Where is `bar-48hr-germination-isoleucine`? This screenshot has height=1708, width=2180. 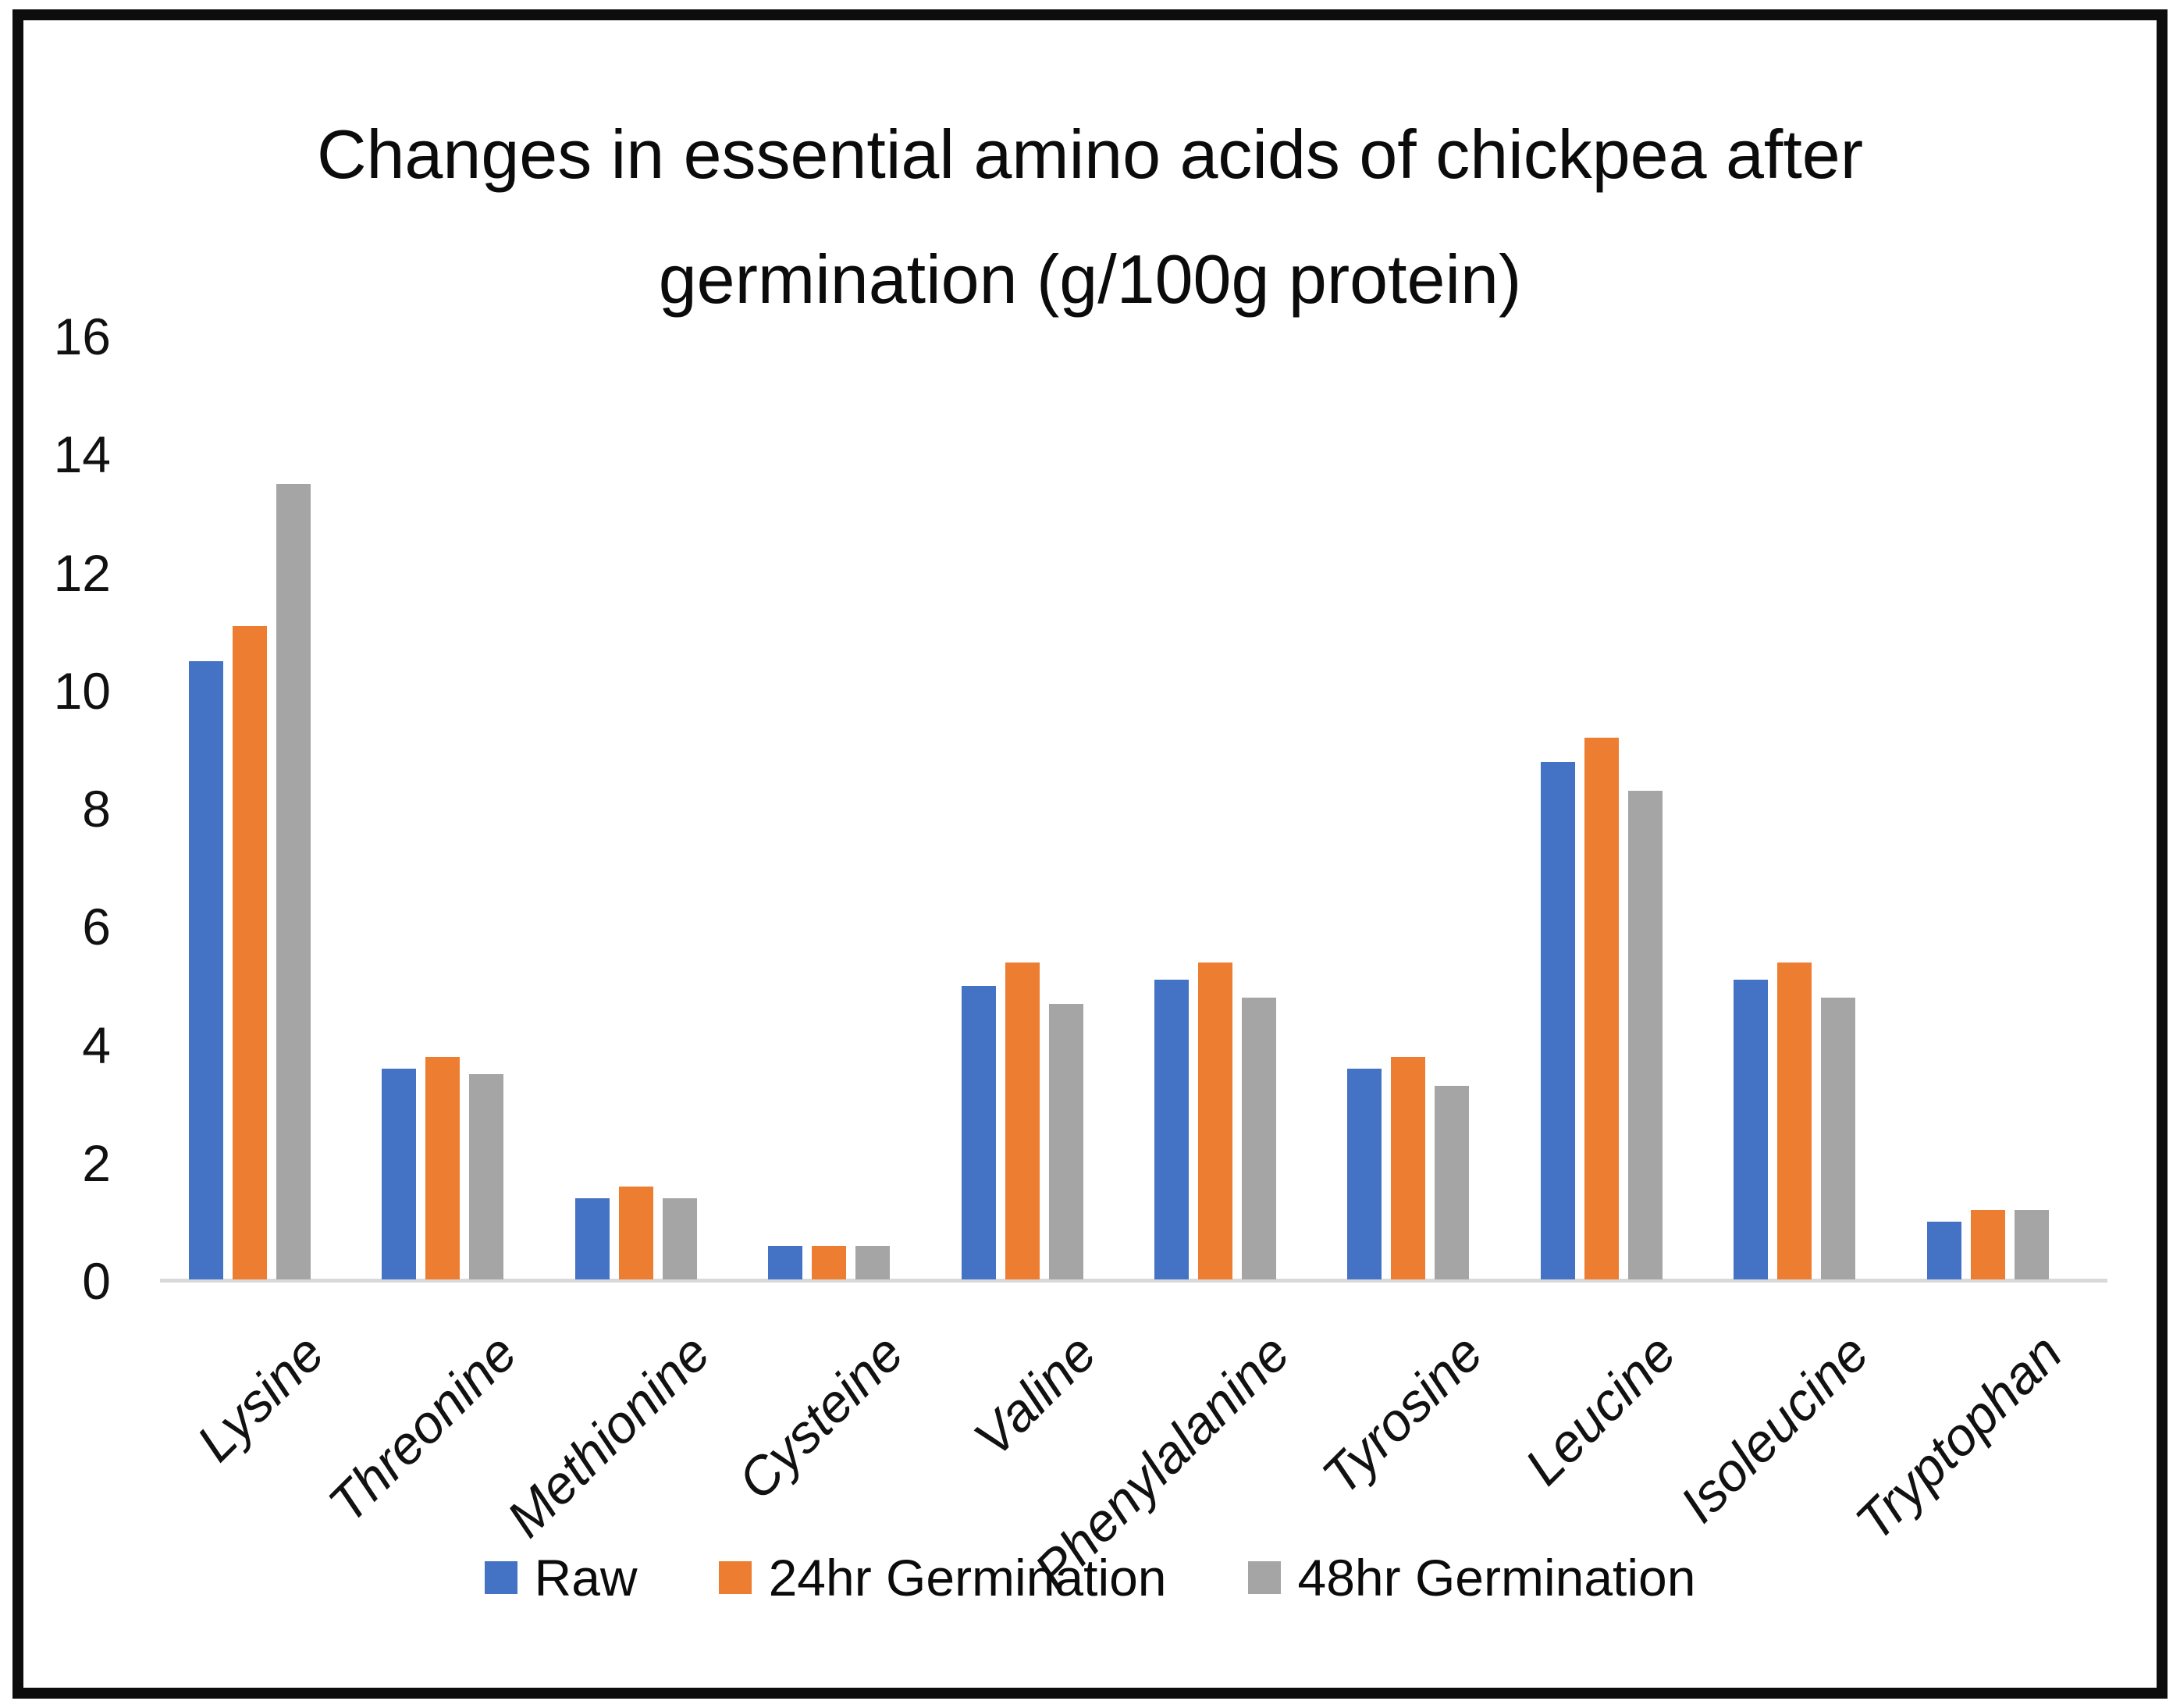 bar-48hr-germination-isoleucine is located at coordinates (1838, 1138).